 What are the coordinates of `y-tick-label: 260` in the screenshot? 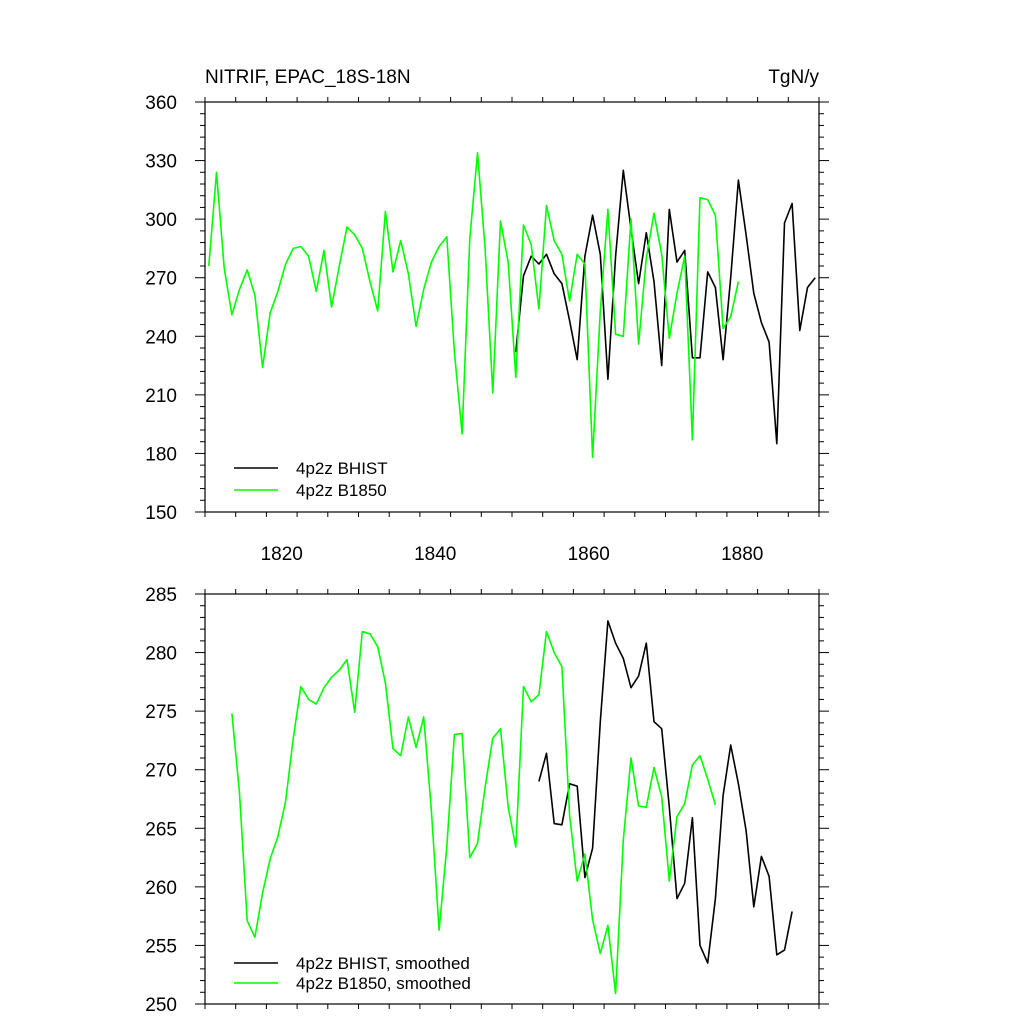 It's located at (161, 888).